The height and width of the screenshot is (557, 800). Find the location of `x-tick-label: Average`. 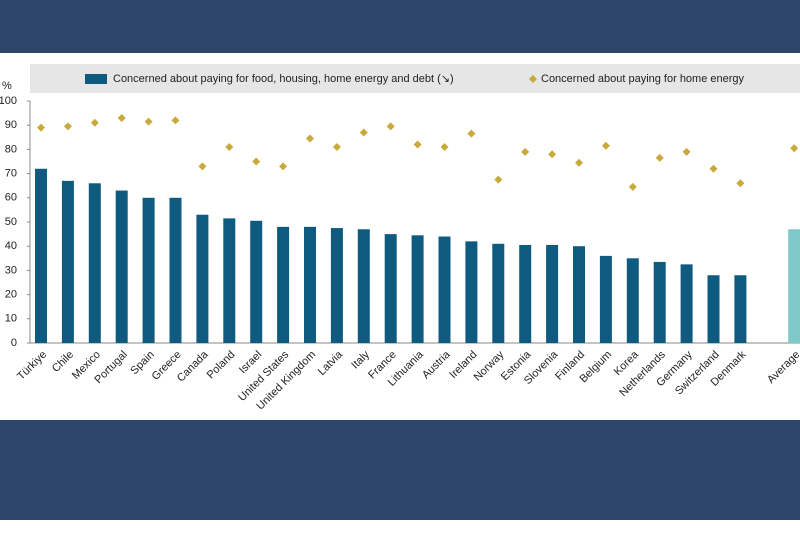

x-tick-label: Average is located at coordinates (782, 367).